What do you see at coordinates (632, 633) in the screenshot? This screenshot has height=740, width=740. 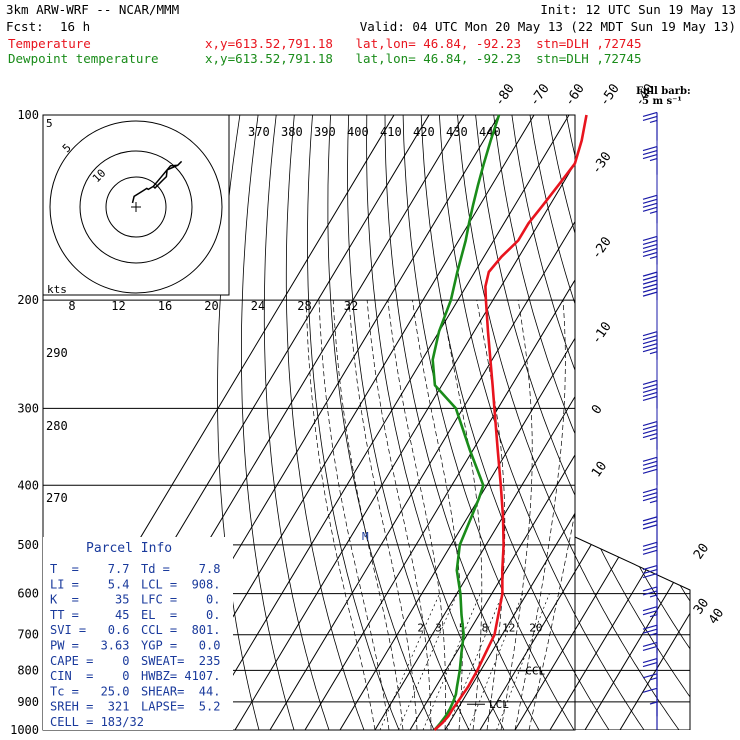 I see `plot-frame-extension` at bounding box center [632, 633].